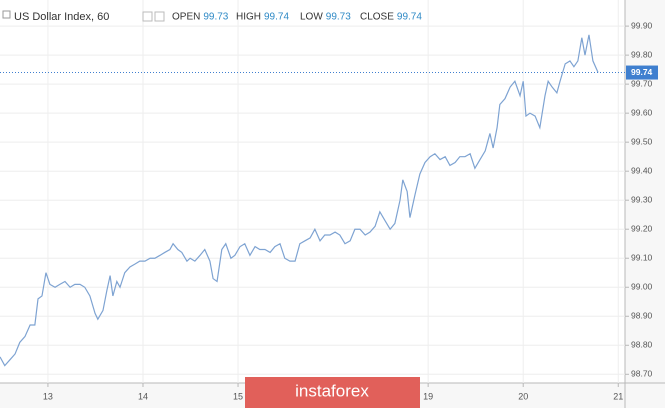  Describe the element at coordinates (159, 16) in the screenshot. I see `close-icon` at that location.